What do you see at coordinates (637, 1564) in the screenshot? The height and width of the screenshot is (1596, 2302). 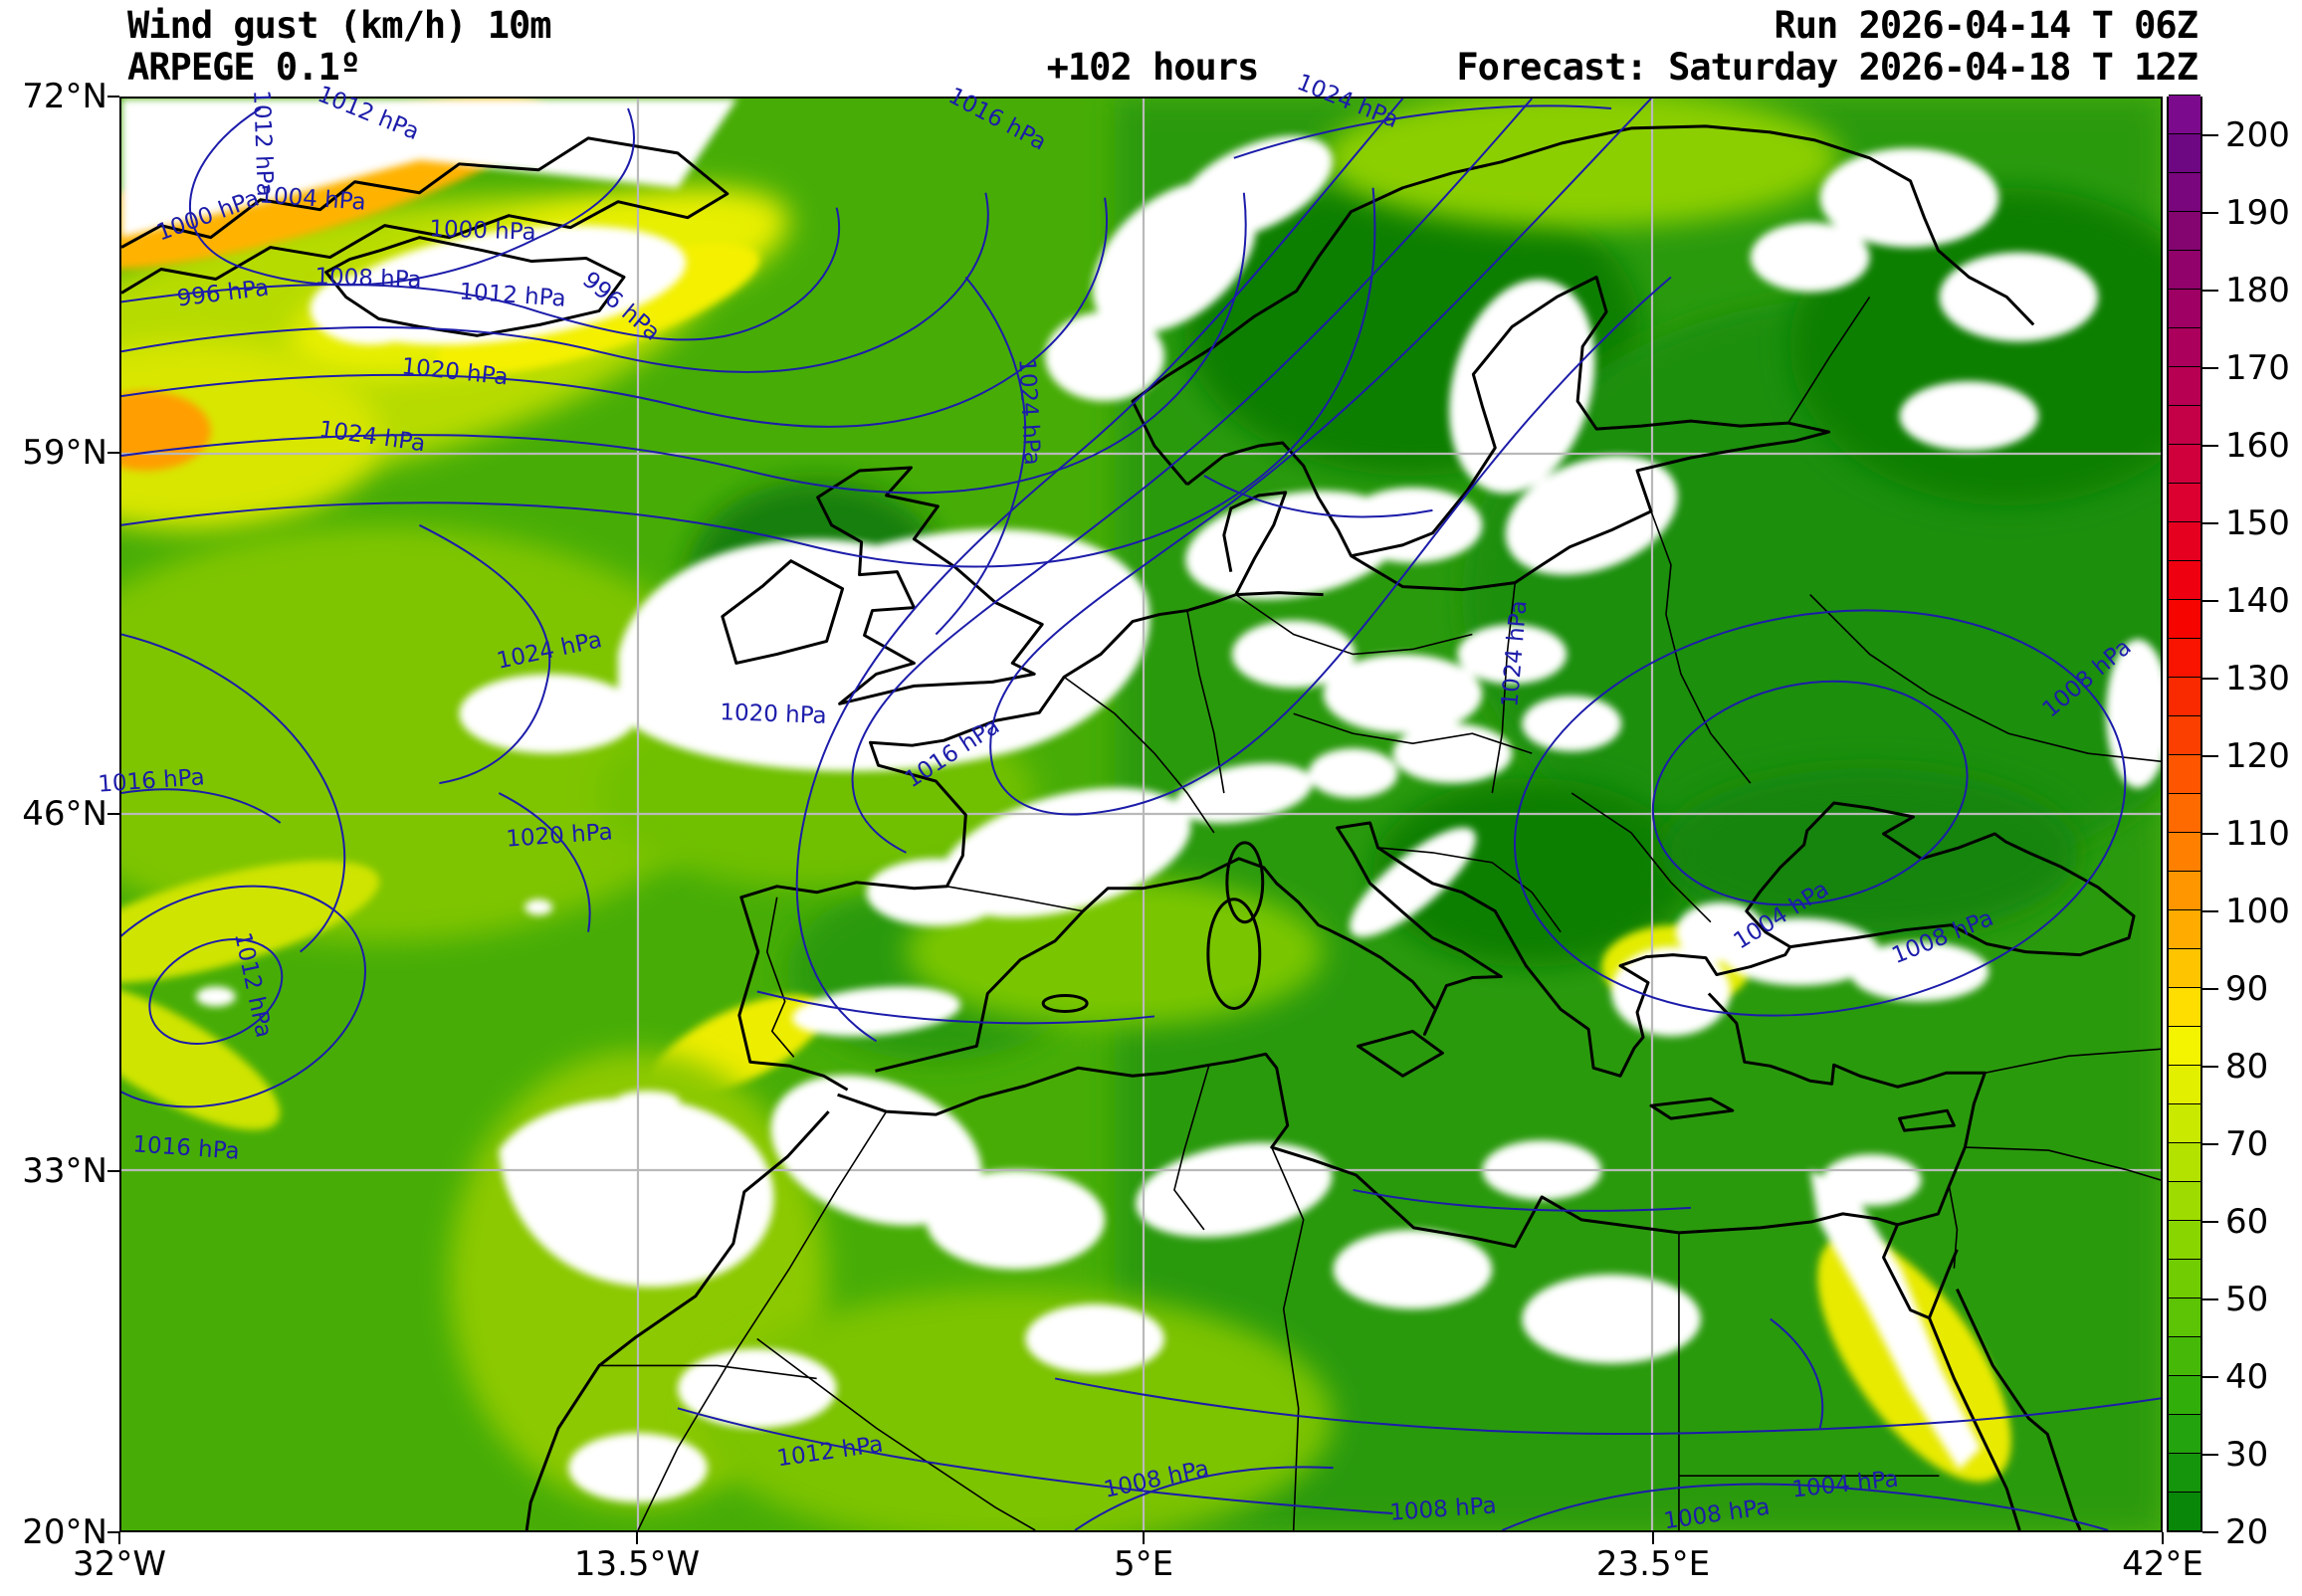 I see `lon-tick-label: 13.5°W` at bounding box center [637, 1564].